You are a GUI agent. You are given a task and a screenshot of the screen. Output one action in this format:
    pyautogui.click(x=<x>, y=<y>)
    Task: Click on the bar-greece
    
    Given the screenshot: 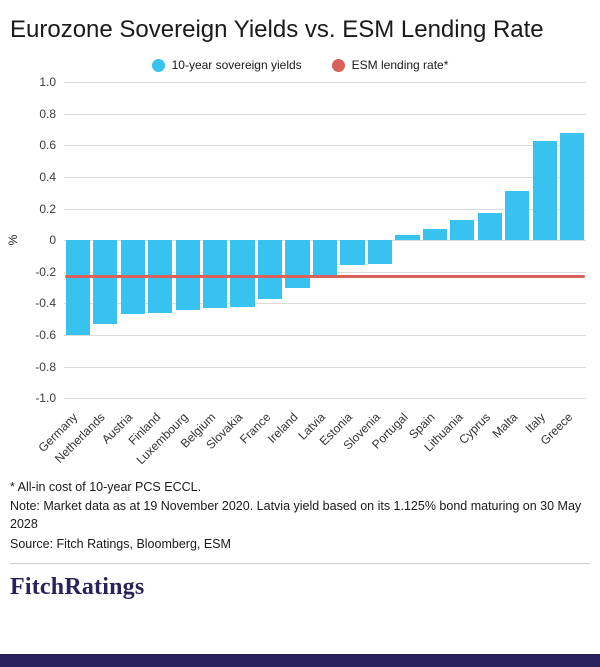 What is the action you would take?
    pyautogui.click(x=572, y=186)
    